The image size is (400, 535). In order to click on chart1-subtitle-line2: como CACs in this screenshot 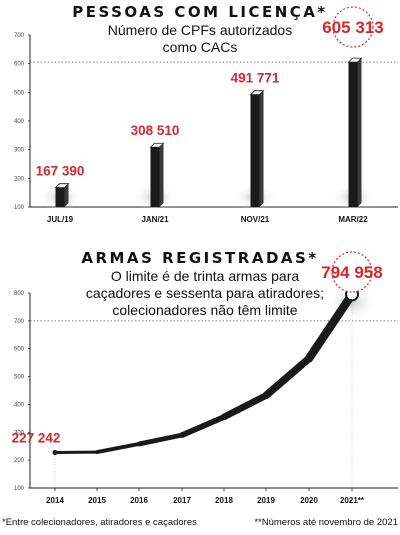, I will do `click(200, 47)`.